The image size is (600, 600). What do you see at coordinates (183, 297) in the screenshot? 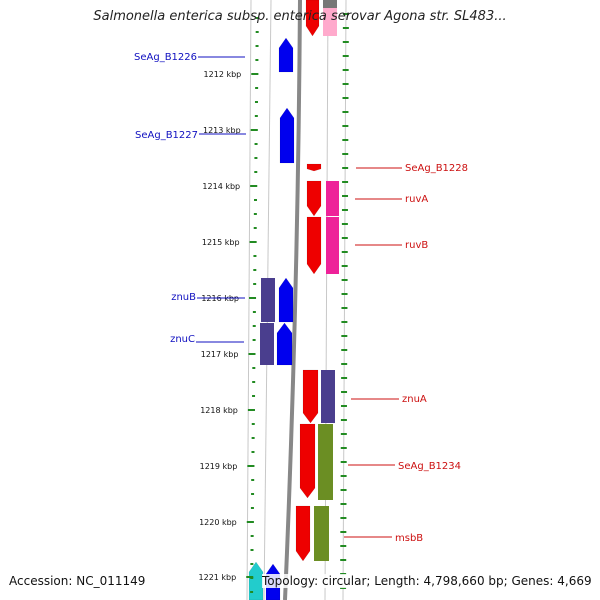
I see `gene-label-left: znuB` at bounding box center [183, 297].